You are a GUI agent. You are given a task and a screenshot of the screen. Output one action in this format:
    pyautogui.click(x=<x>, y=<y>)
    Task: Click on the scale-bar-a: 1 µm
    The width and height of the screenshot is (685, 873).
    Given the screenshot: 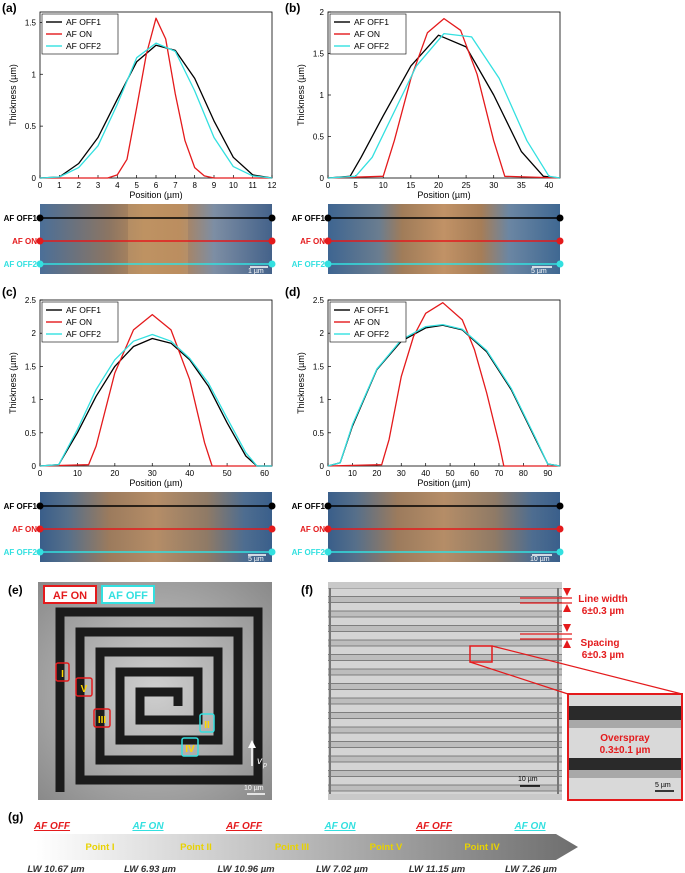 What is the action you would take?
    pyautogui.click(x=258, y=270)
    